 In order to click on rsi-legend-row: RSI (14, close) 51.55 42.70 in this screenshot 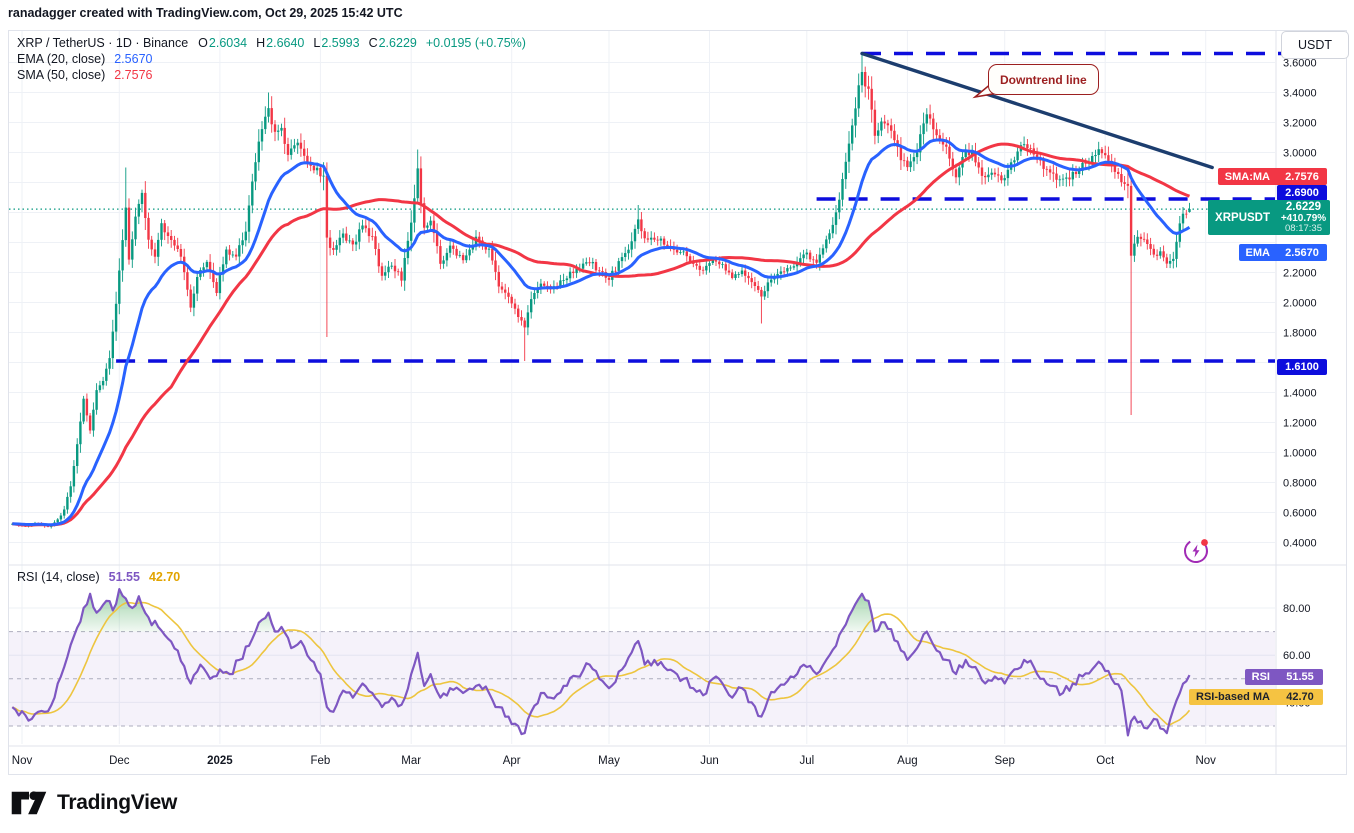, I will do `click(98, 577)`.